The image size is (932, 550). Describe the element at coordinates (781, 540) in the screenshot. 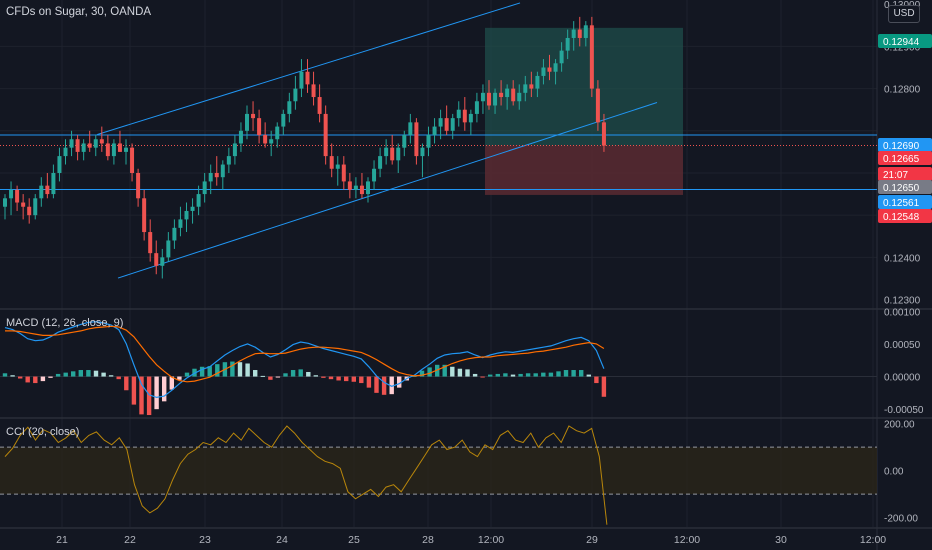

I see `time-tick-label: 30` at that location.